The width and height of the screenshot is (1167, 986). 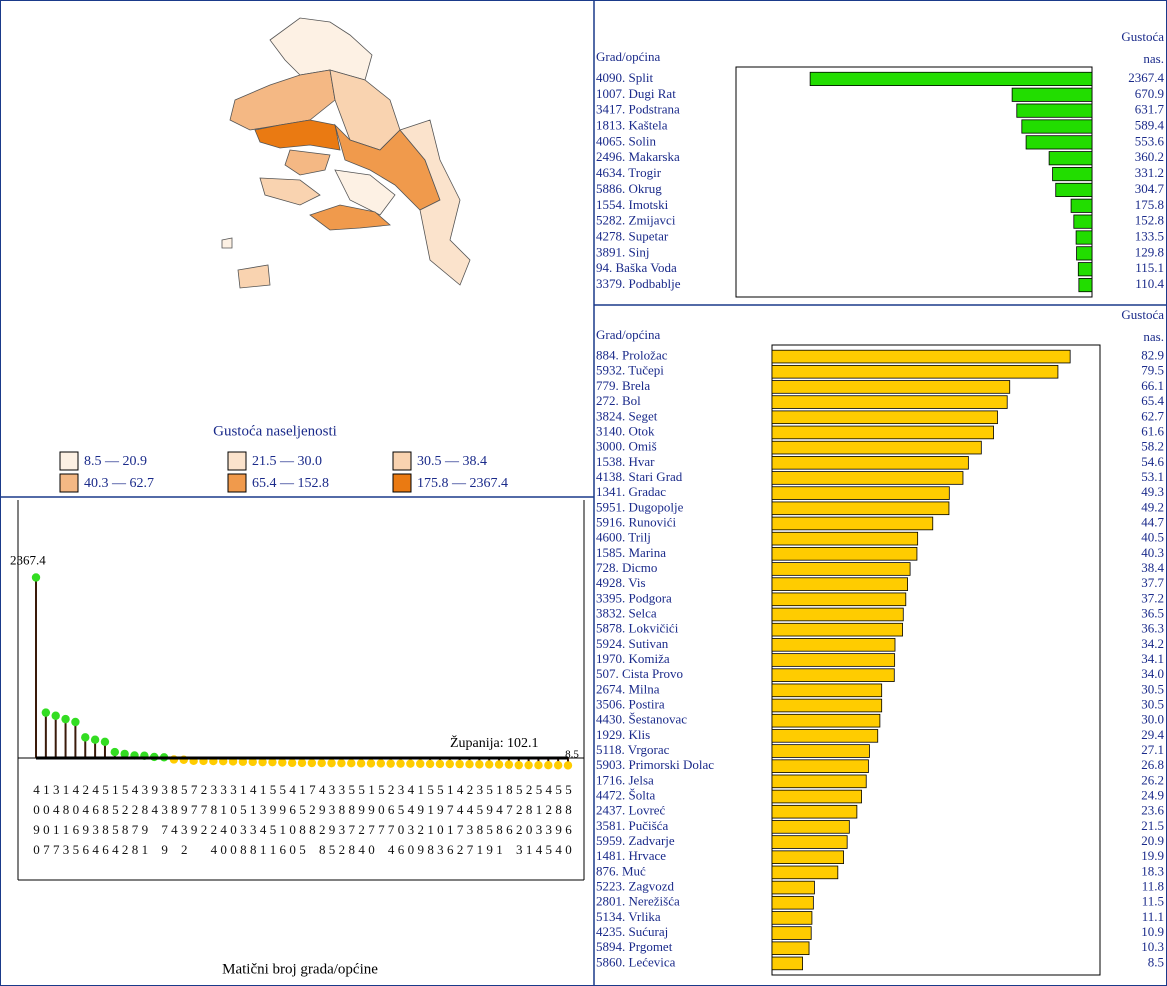 What do you see at coordinates (1152, 461) in the screenshot?
I see `value-label: 54.6` at bounding box center [1152, 461].